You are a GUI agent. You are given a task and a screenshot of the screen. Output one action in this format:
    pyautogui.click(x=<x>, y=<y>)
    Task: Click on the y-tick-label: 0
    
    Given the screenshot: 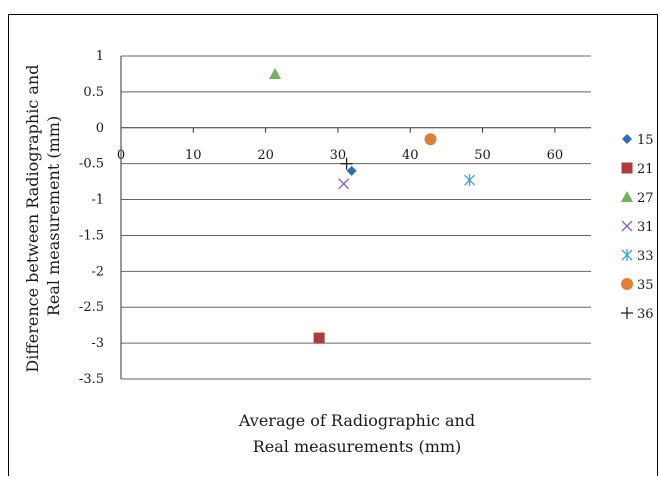 What is the action you would take?
    pyautogui.click(x=100, y=128)
    